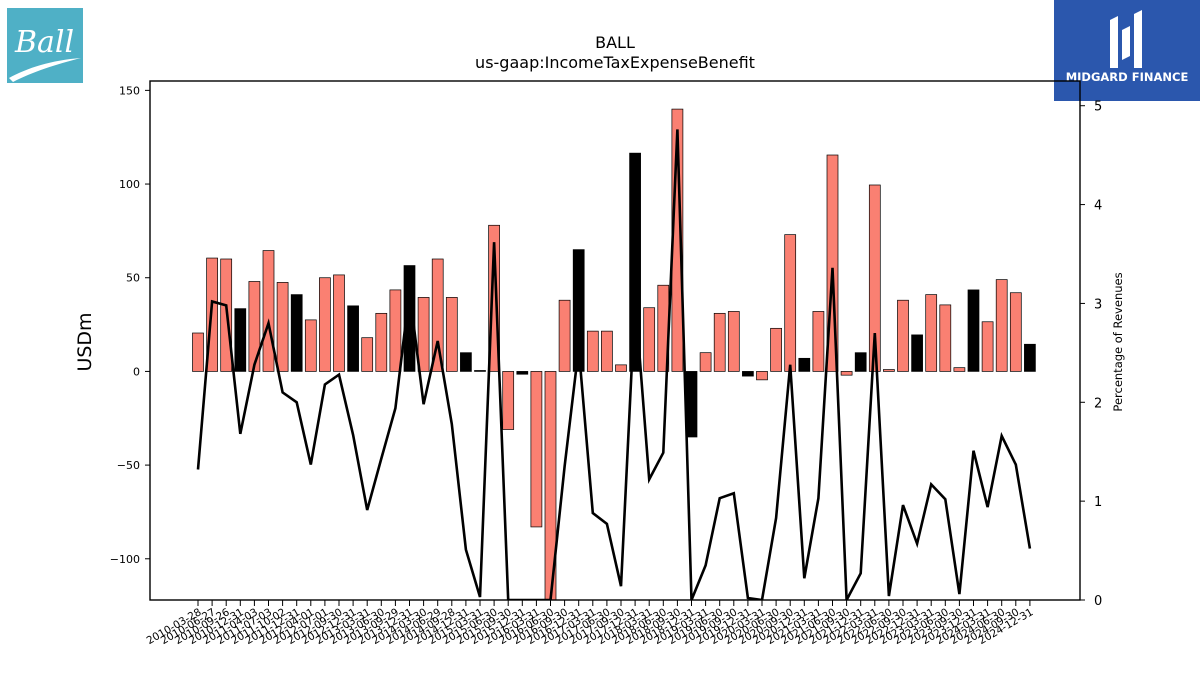 This screenshot has width=1200, height=675. Describe the element at coordinates (129, 184) in the screenshot. I see `y-tick-label: 100` at that location.